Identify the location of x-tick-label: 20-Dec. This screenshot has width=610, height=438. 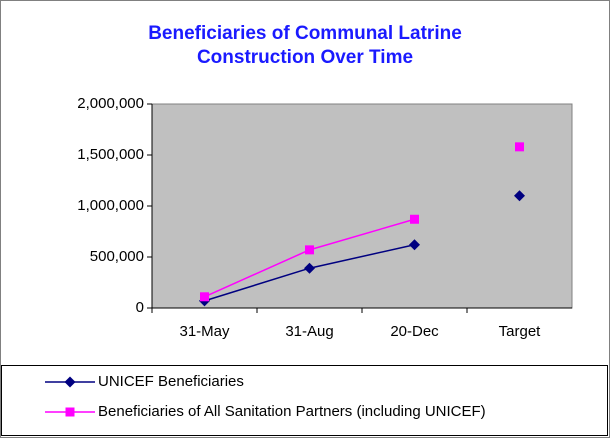
(414, 331).